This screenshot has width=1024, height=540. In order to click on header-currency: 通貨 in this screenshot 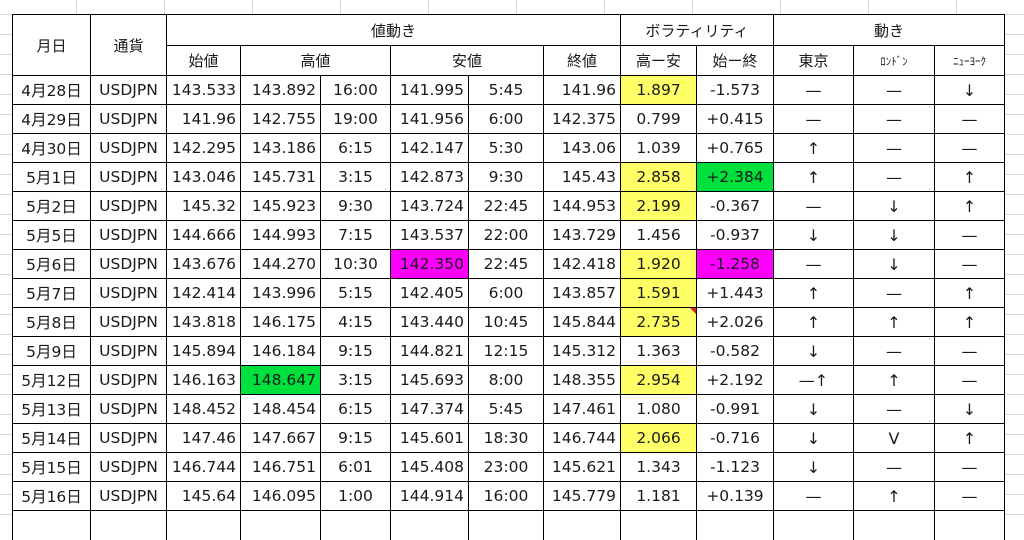, I will do `click(128, 45)`.